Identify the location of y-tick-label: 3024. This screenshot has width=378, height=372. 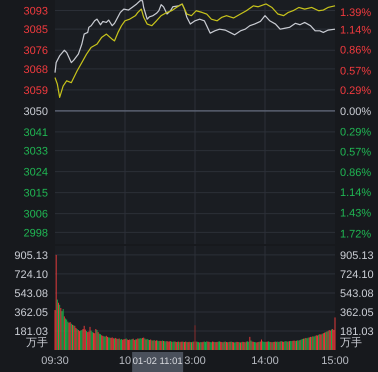
(36, 172).